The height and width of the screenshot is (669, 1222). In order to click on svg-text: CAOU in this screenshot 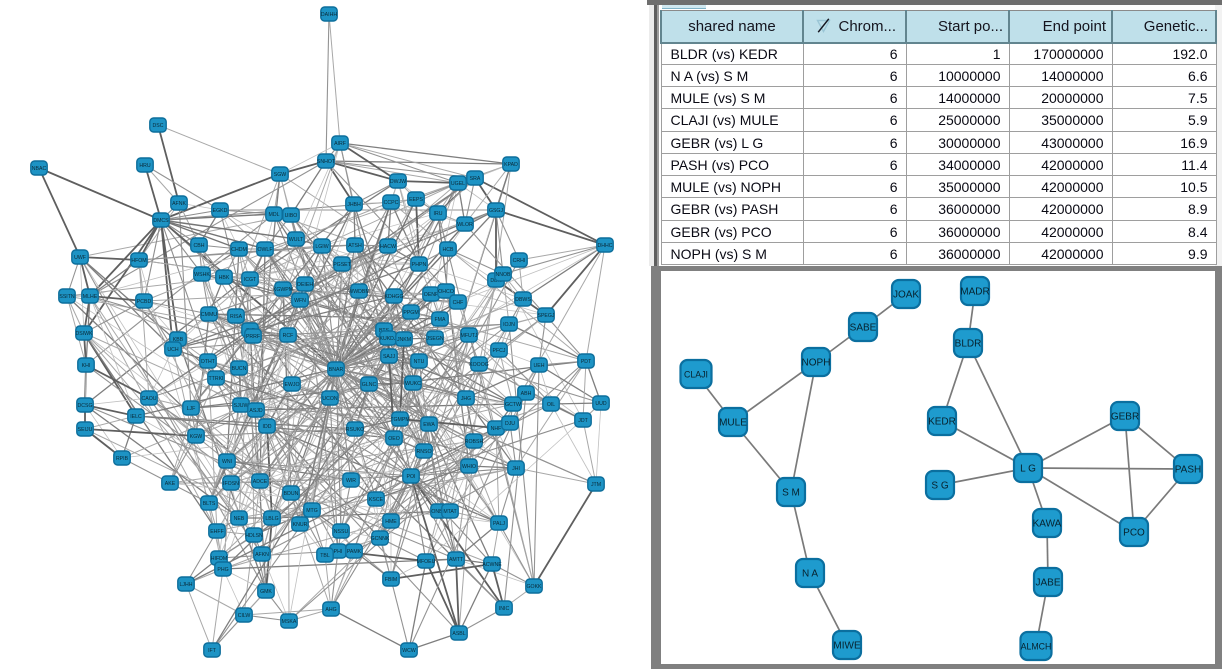, I will do `click(149, 399)`.